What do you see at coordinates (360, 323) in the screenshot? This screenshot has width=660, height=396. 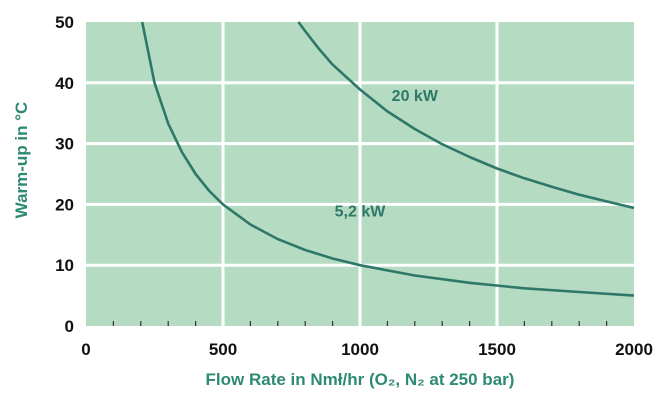 I see `minor-x-ticks` at bounding box center [360, 323].